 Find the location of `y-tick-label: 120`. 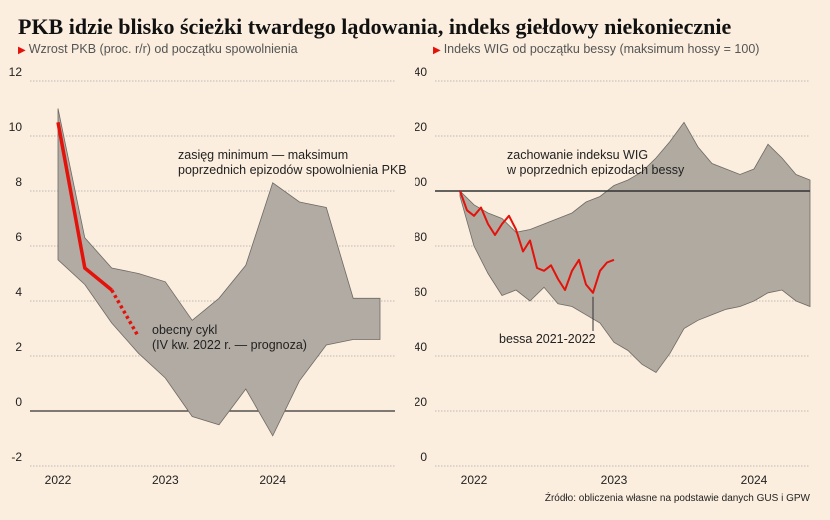

y-tick-label: 120 is located at coordinates (421, 127).